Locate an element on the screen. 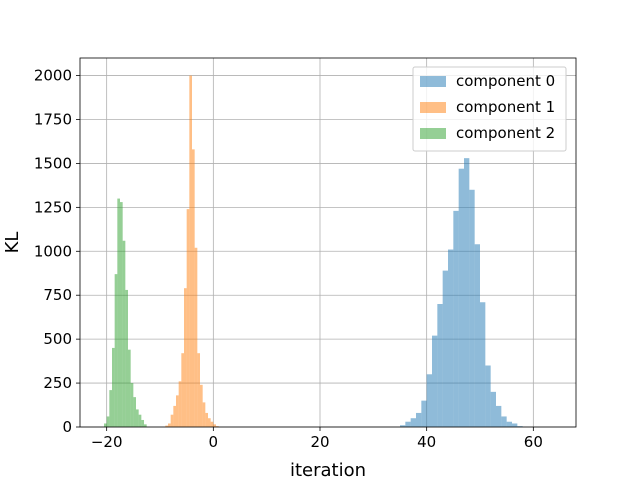 Image resolution: width=640 pixels, height=480 pixels. y-tick-label: 2000 is located at coordinates (53, 76).